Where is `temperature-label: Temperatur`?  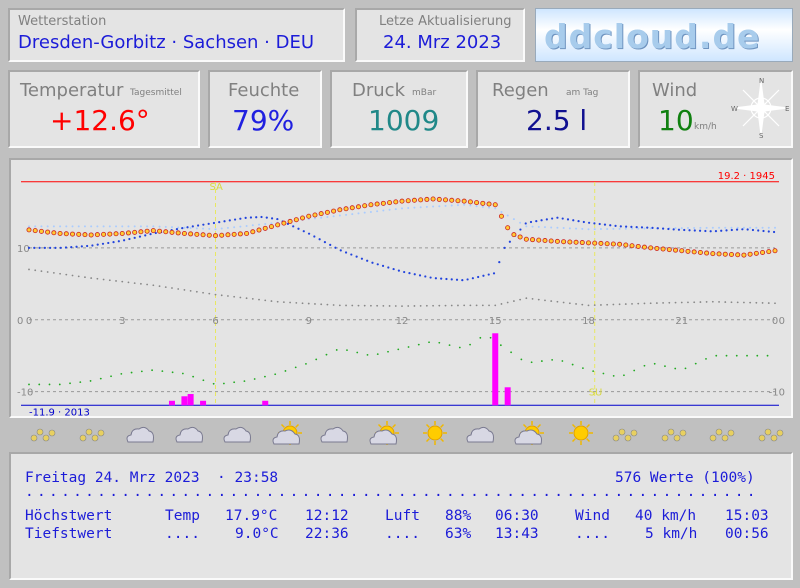
temperature-label: Temperatur is located at coordinates (72, 90).